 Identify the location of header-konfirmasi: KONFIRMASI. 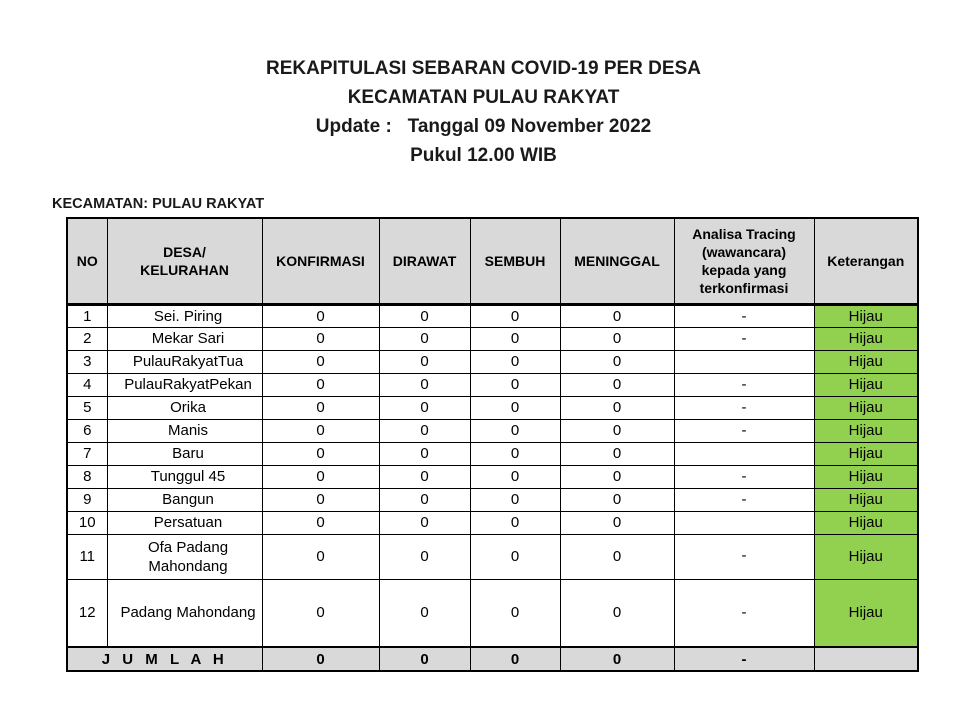
(320, 261).